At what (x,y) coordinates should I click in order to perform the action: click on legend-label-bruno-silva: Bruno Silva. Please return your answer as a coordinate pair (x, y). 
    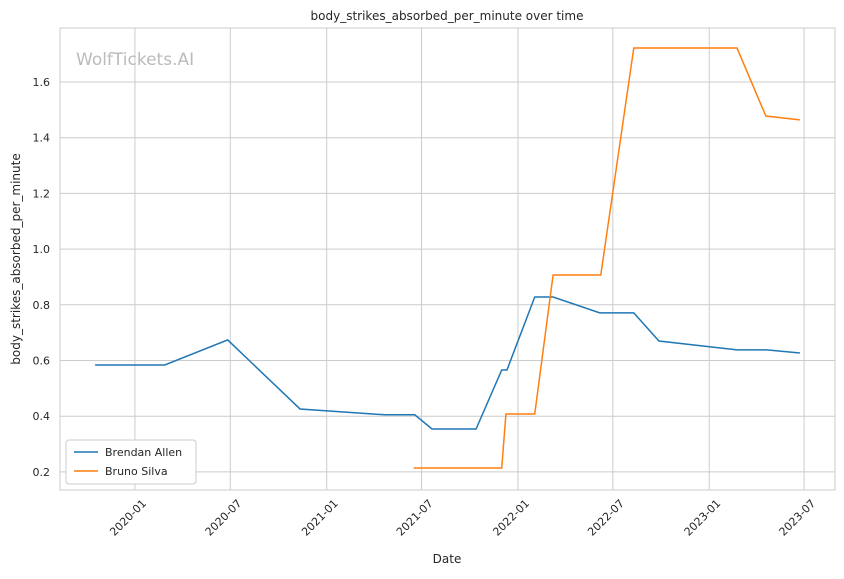
    Looking at the image, I should click on (136, 471).